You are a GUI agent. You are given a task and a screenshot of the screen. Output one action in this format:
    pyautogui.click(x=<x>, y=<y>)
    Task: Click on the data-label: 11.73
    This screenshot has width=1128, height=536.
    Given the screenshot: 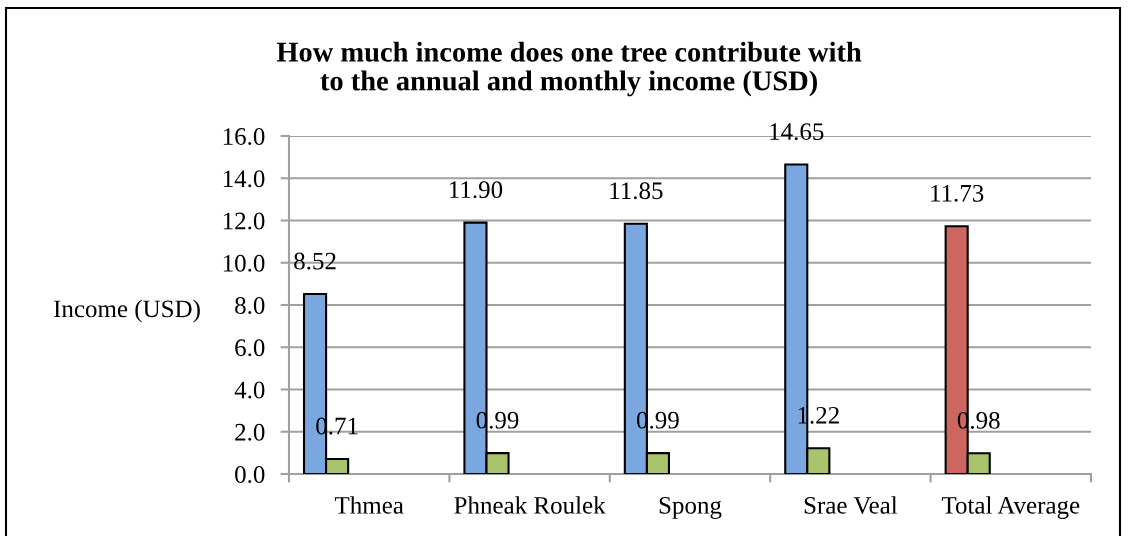 What is the action you would take?
    pyautogui.click(x=957, y=193)
    